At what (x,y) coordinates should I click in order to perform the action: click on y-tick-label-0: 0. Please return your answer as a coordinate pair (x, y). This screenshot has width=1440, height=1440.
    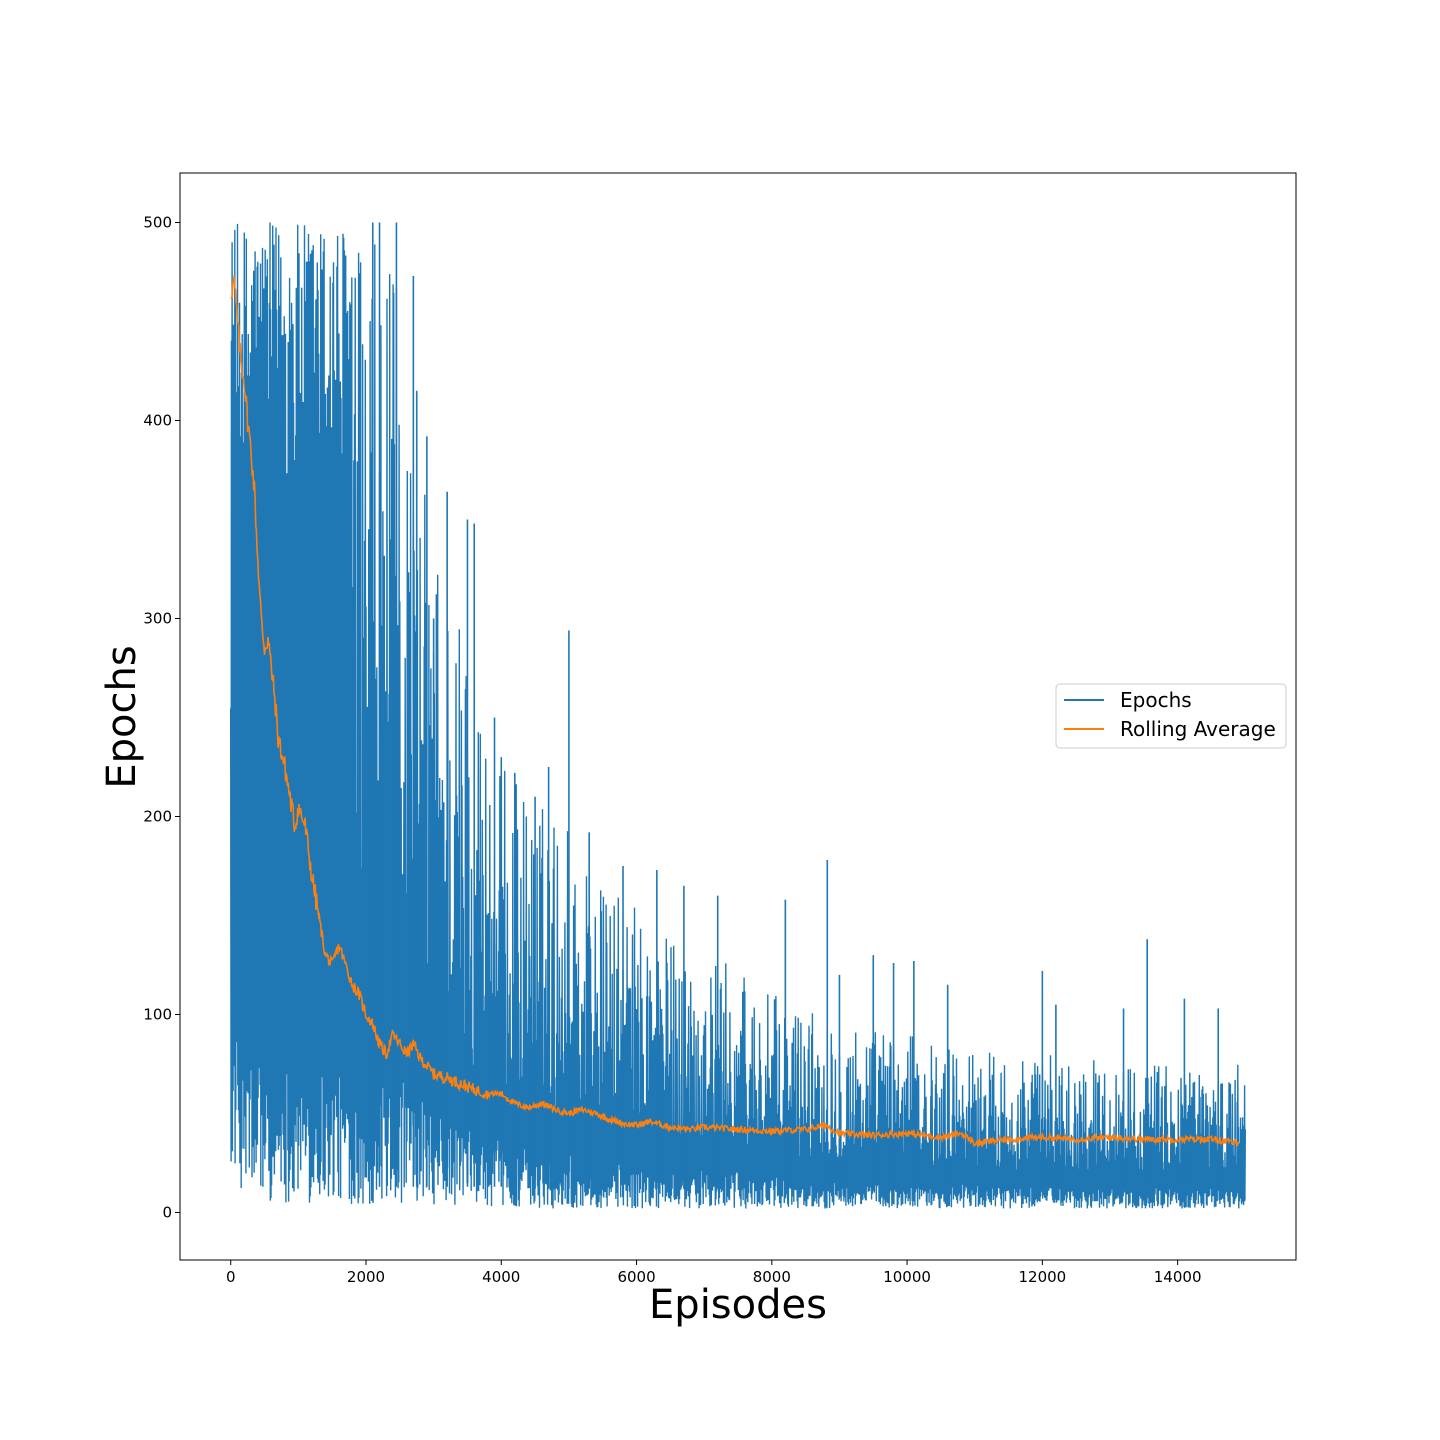
    Looking at the image, I should click on (167, 1212).